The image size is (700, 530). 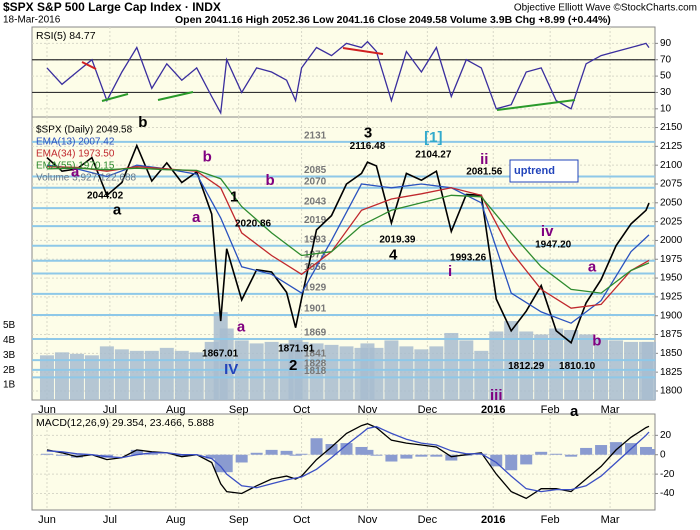 What do you see at coordinates (75, 142) in the screenshot?
I see `legend-entry: EMA(13) 2007.42` at bounding box center [75, 142].